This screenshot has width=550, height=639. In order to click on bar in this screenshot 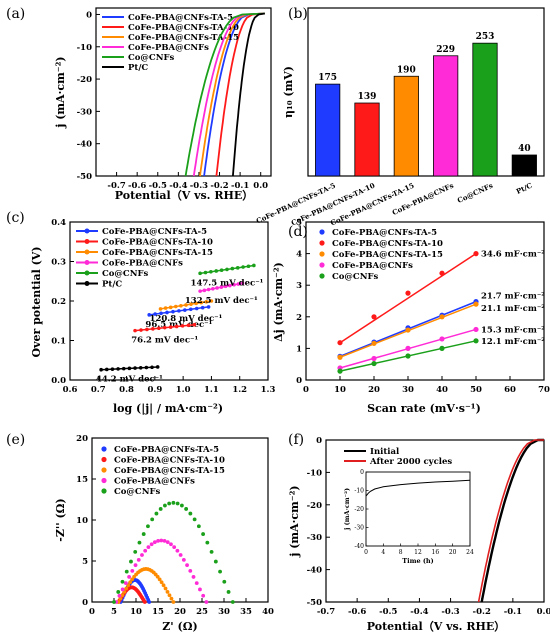, I will do `click(367, 139)`.